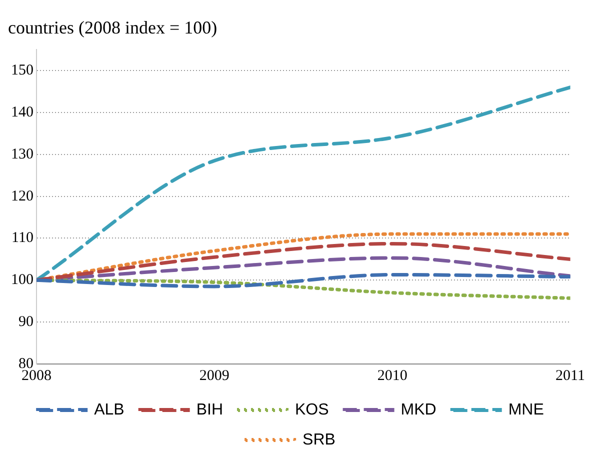 Image resolution: width=597 pixels, height=470 pixels. What do you see at coordinates (22, 112) in the screenshot?
I see `y-tick-label: 140` at bounding box center [22, 112].